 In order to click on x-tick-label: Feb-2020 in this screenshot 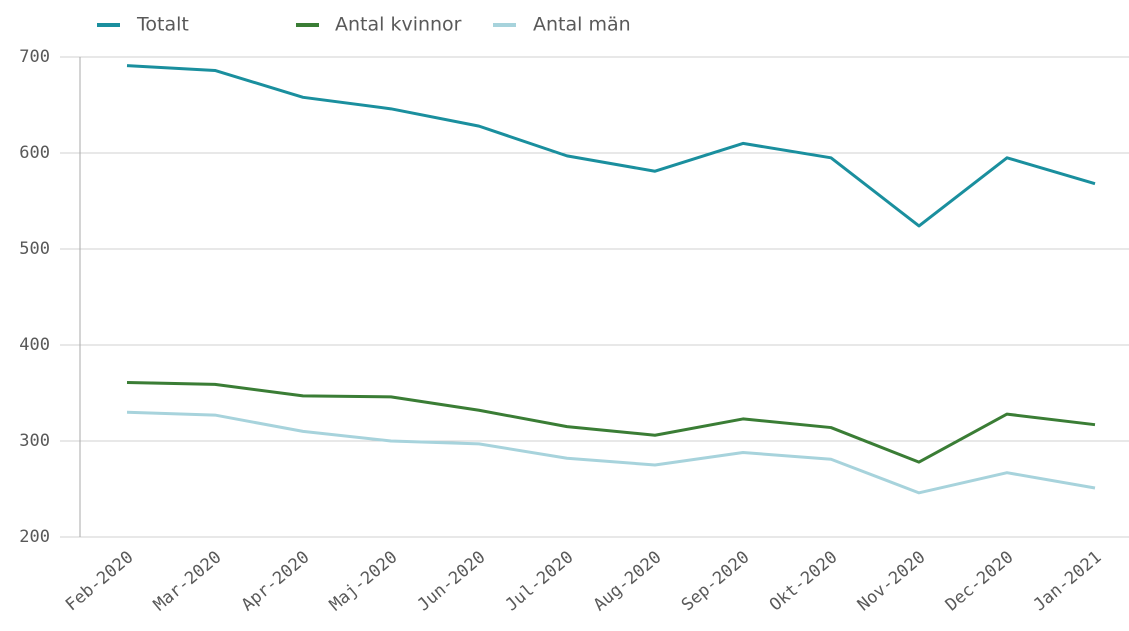, I will do `click(100, 581)`.